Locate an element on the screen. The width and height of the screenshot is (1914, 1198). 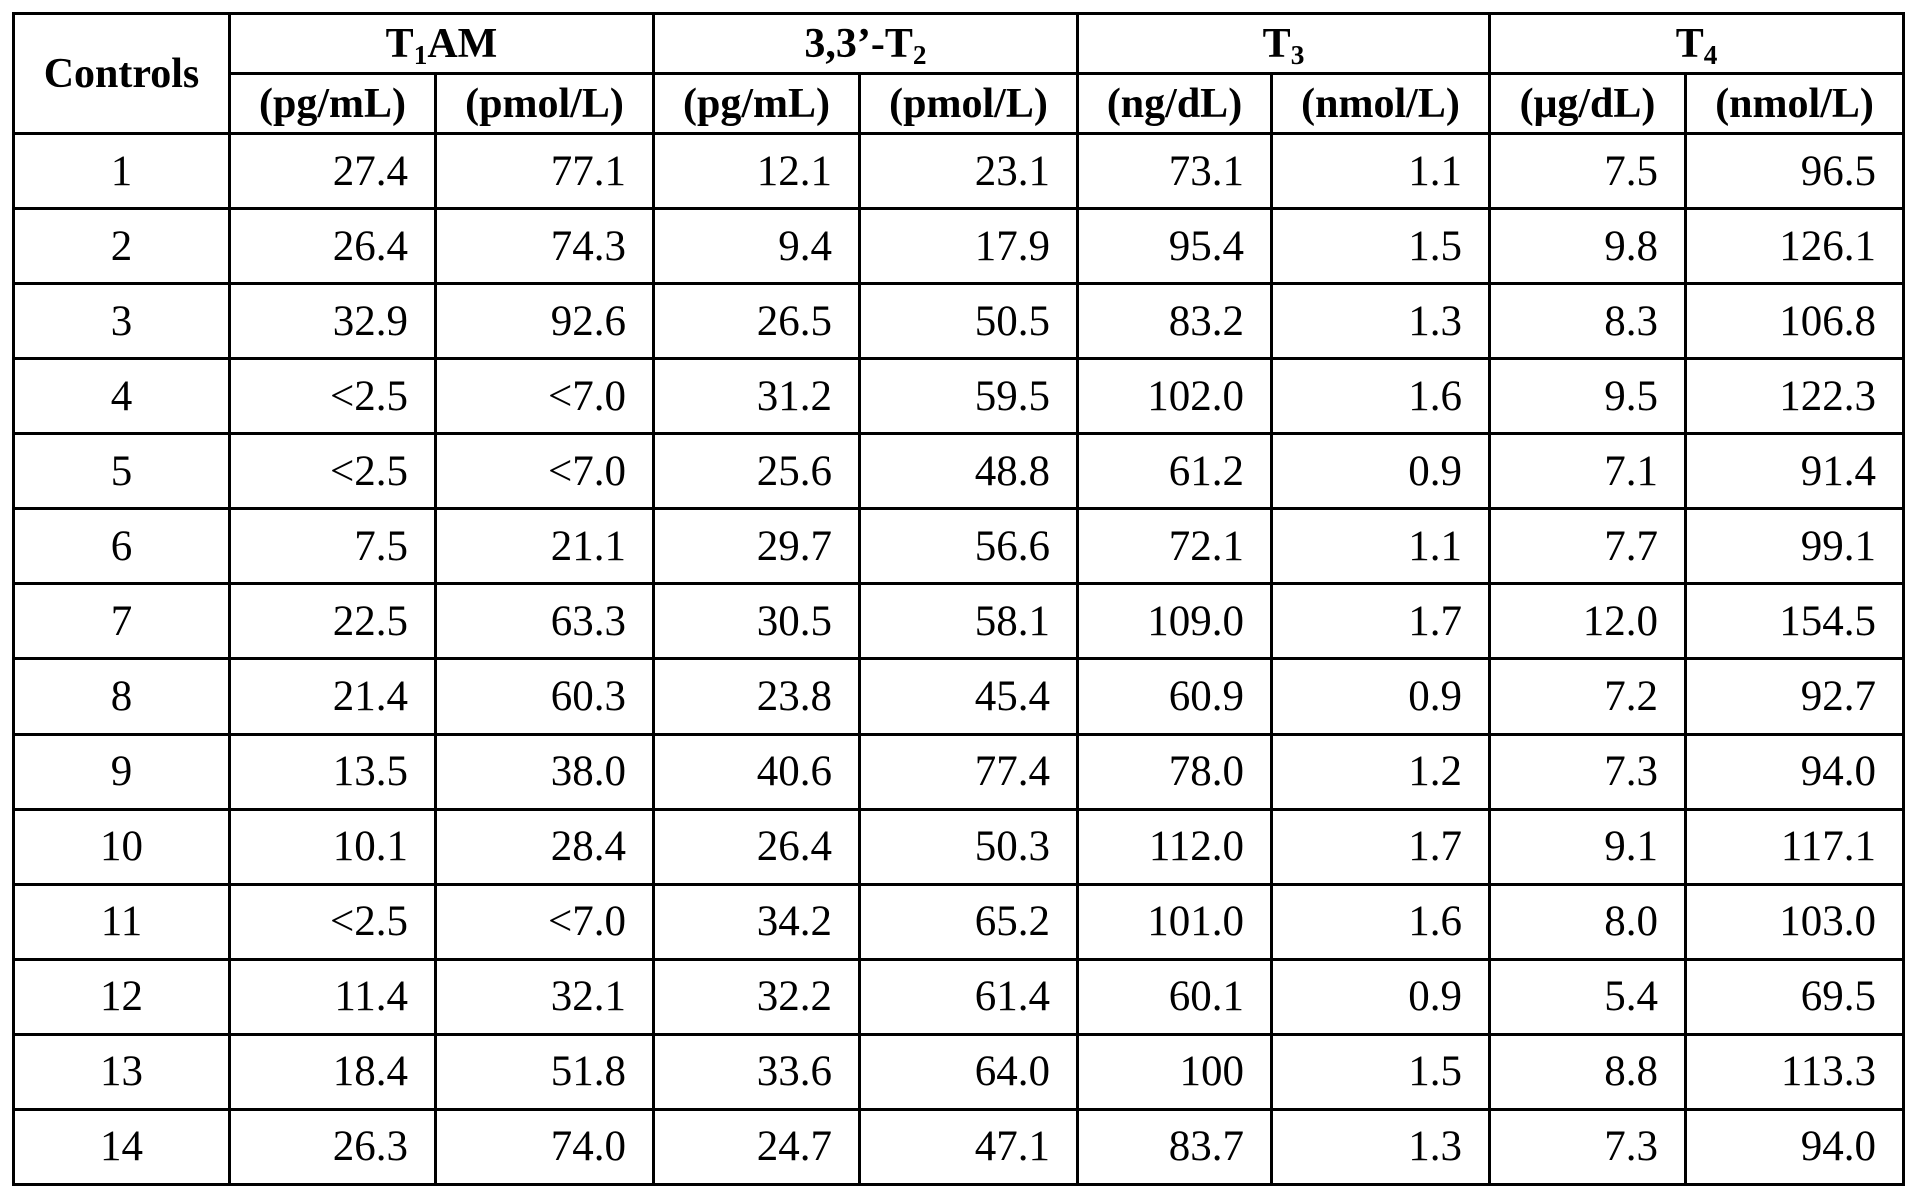
group-sub: 3 is located at coordinates (1298, 54).